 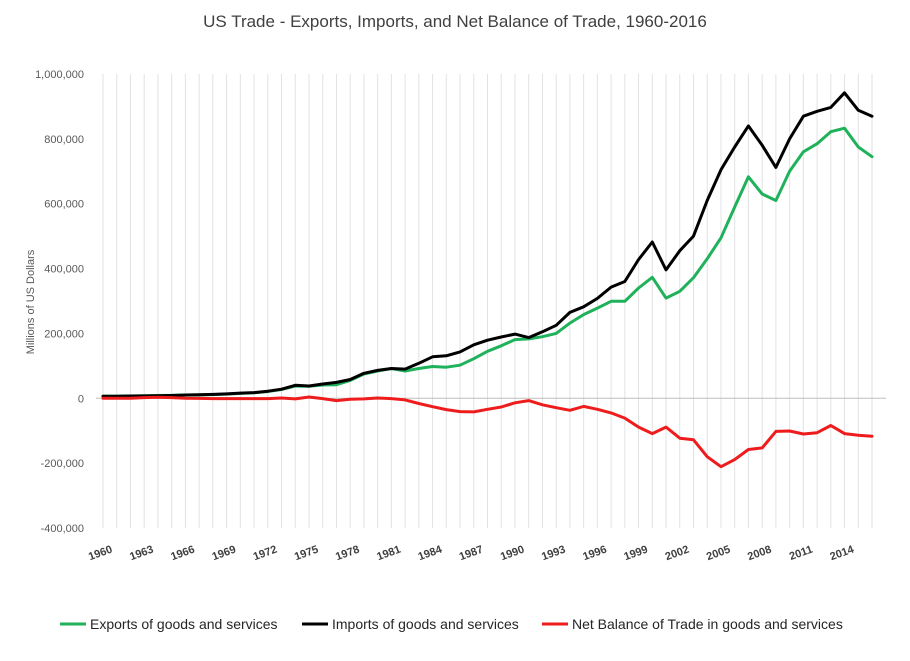 I want to click on x-tick-label: 1993, so click(x=553, y=554).